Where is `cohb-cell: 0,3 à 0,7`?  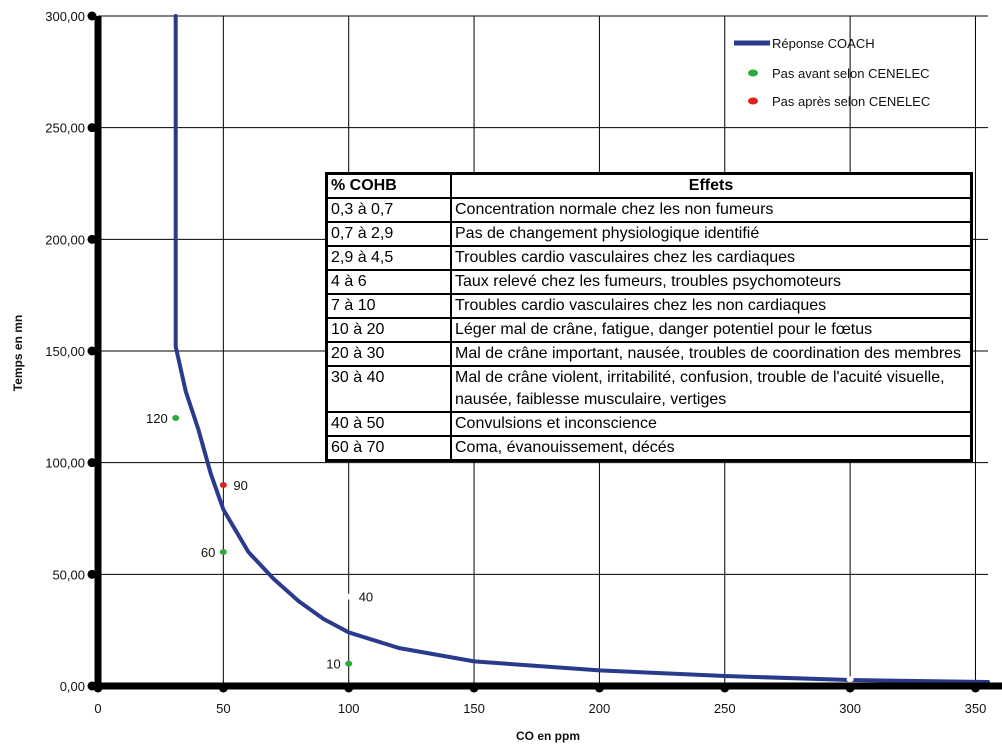 cohb-cell: 0,3 à 0,7 is located at coordinates (388, 210).